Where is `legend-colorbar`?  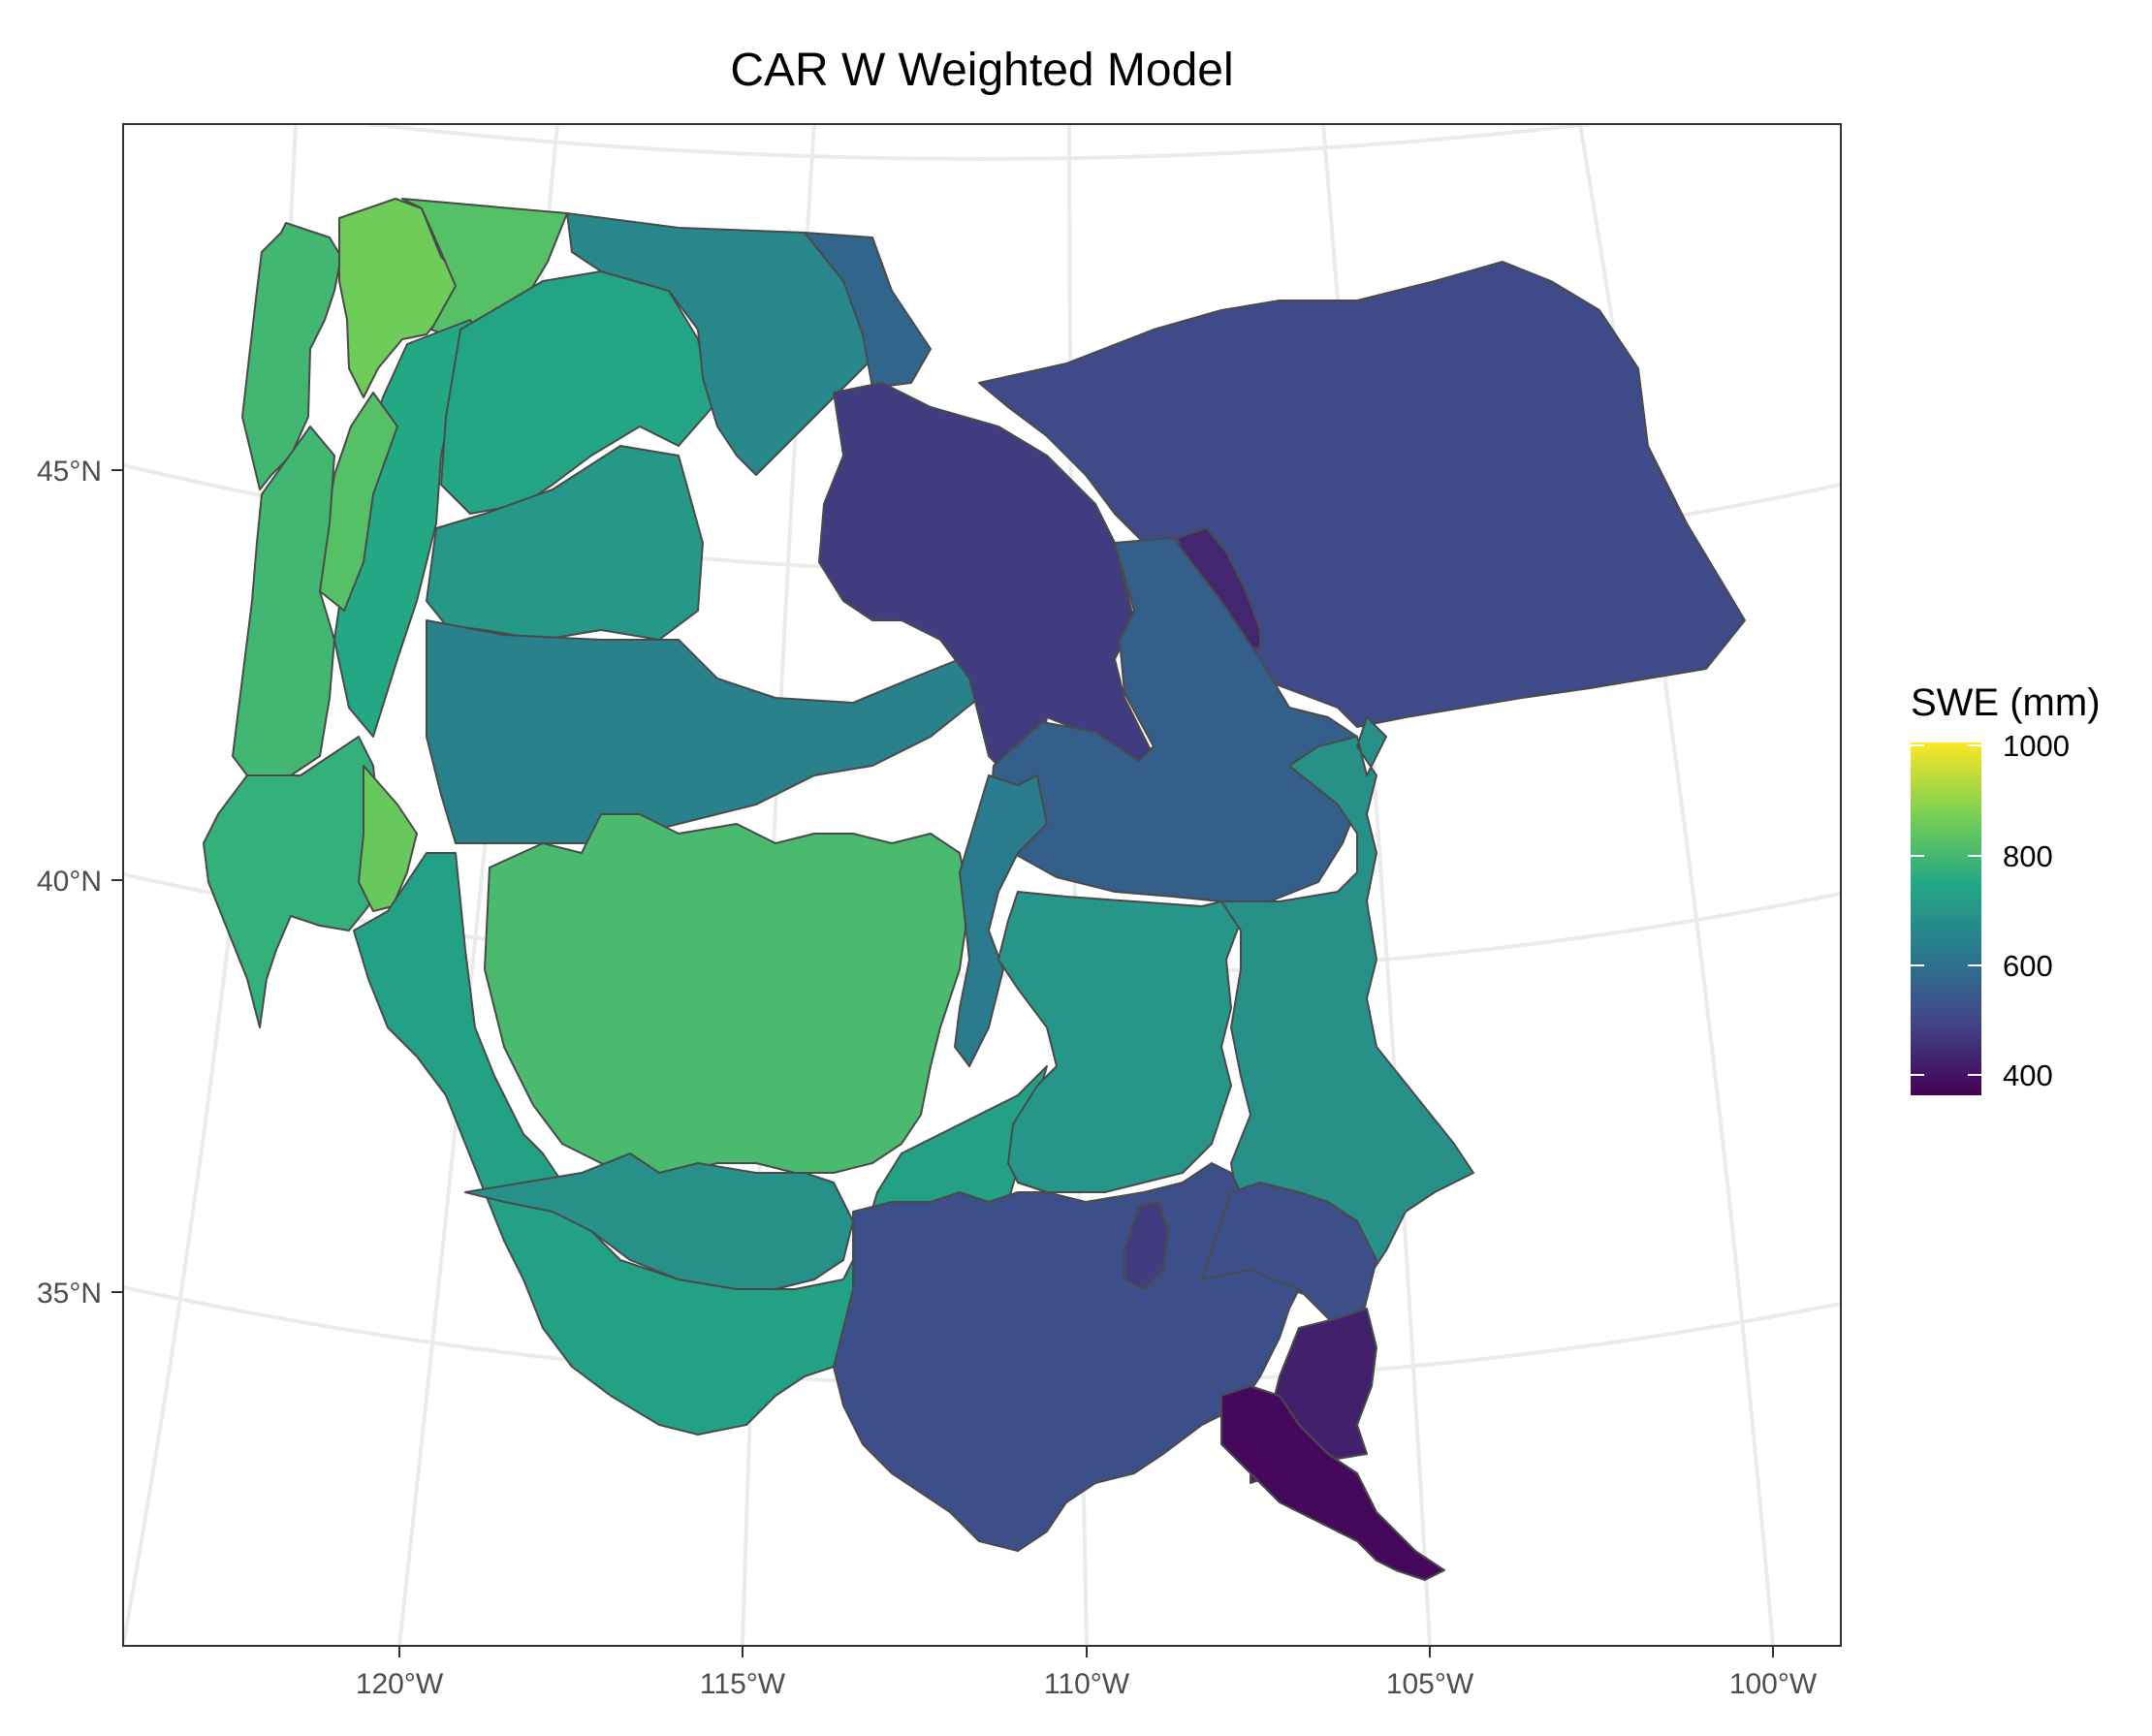 legend-colorbar is located at coordinates (1946, 918).